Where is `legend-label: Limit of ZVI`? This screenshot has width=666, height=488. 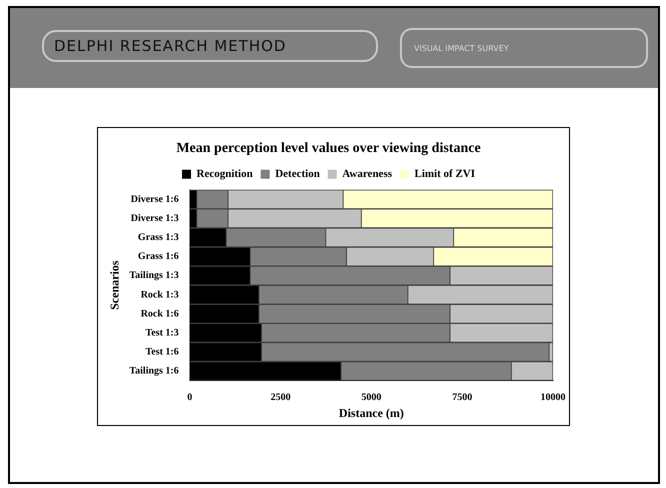 legend-label: Limit of ZVI is located at coordinates (445, 174).